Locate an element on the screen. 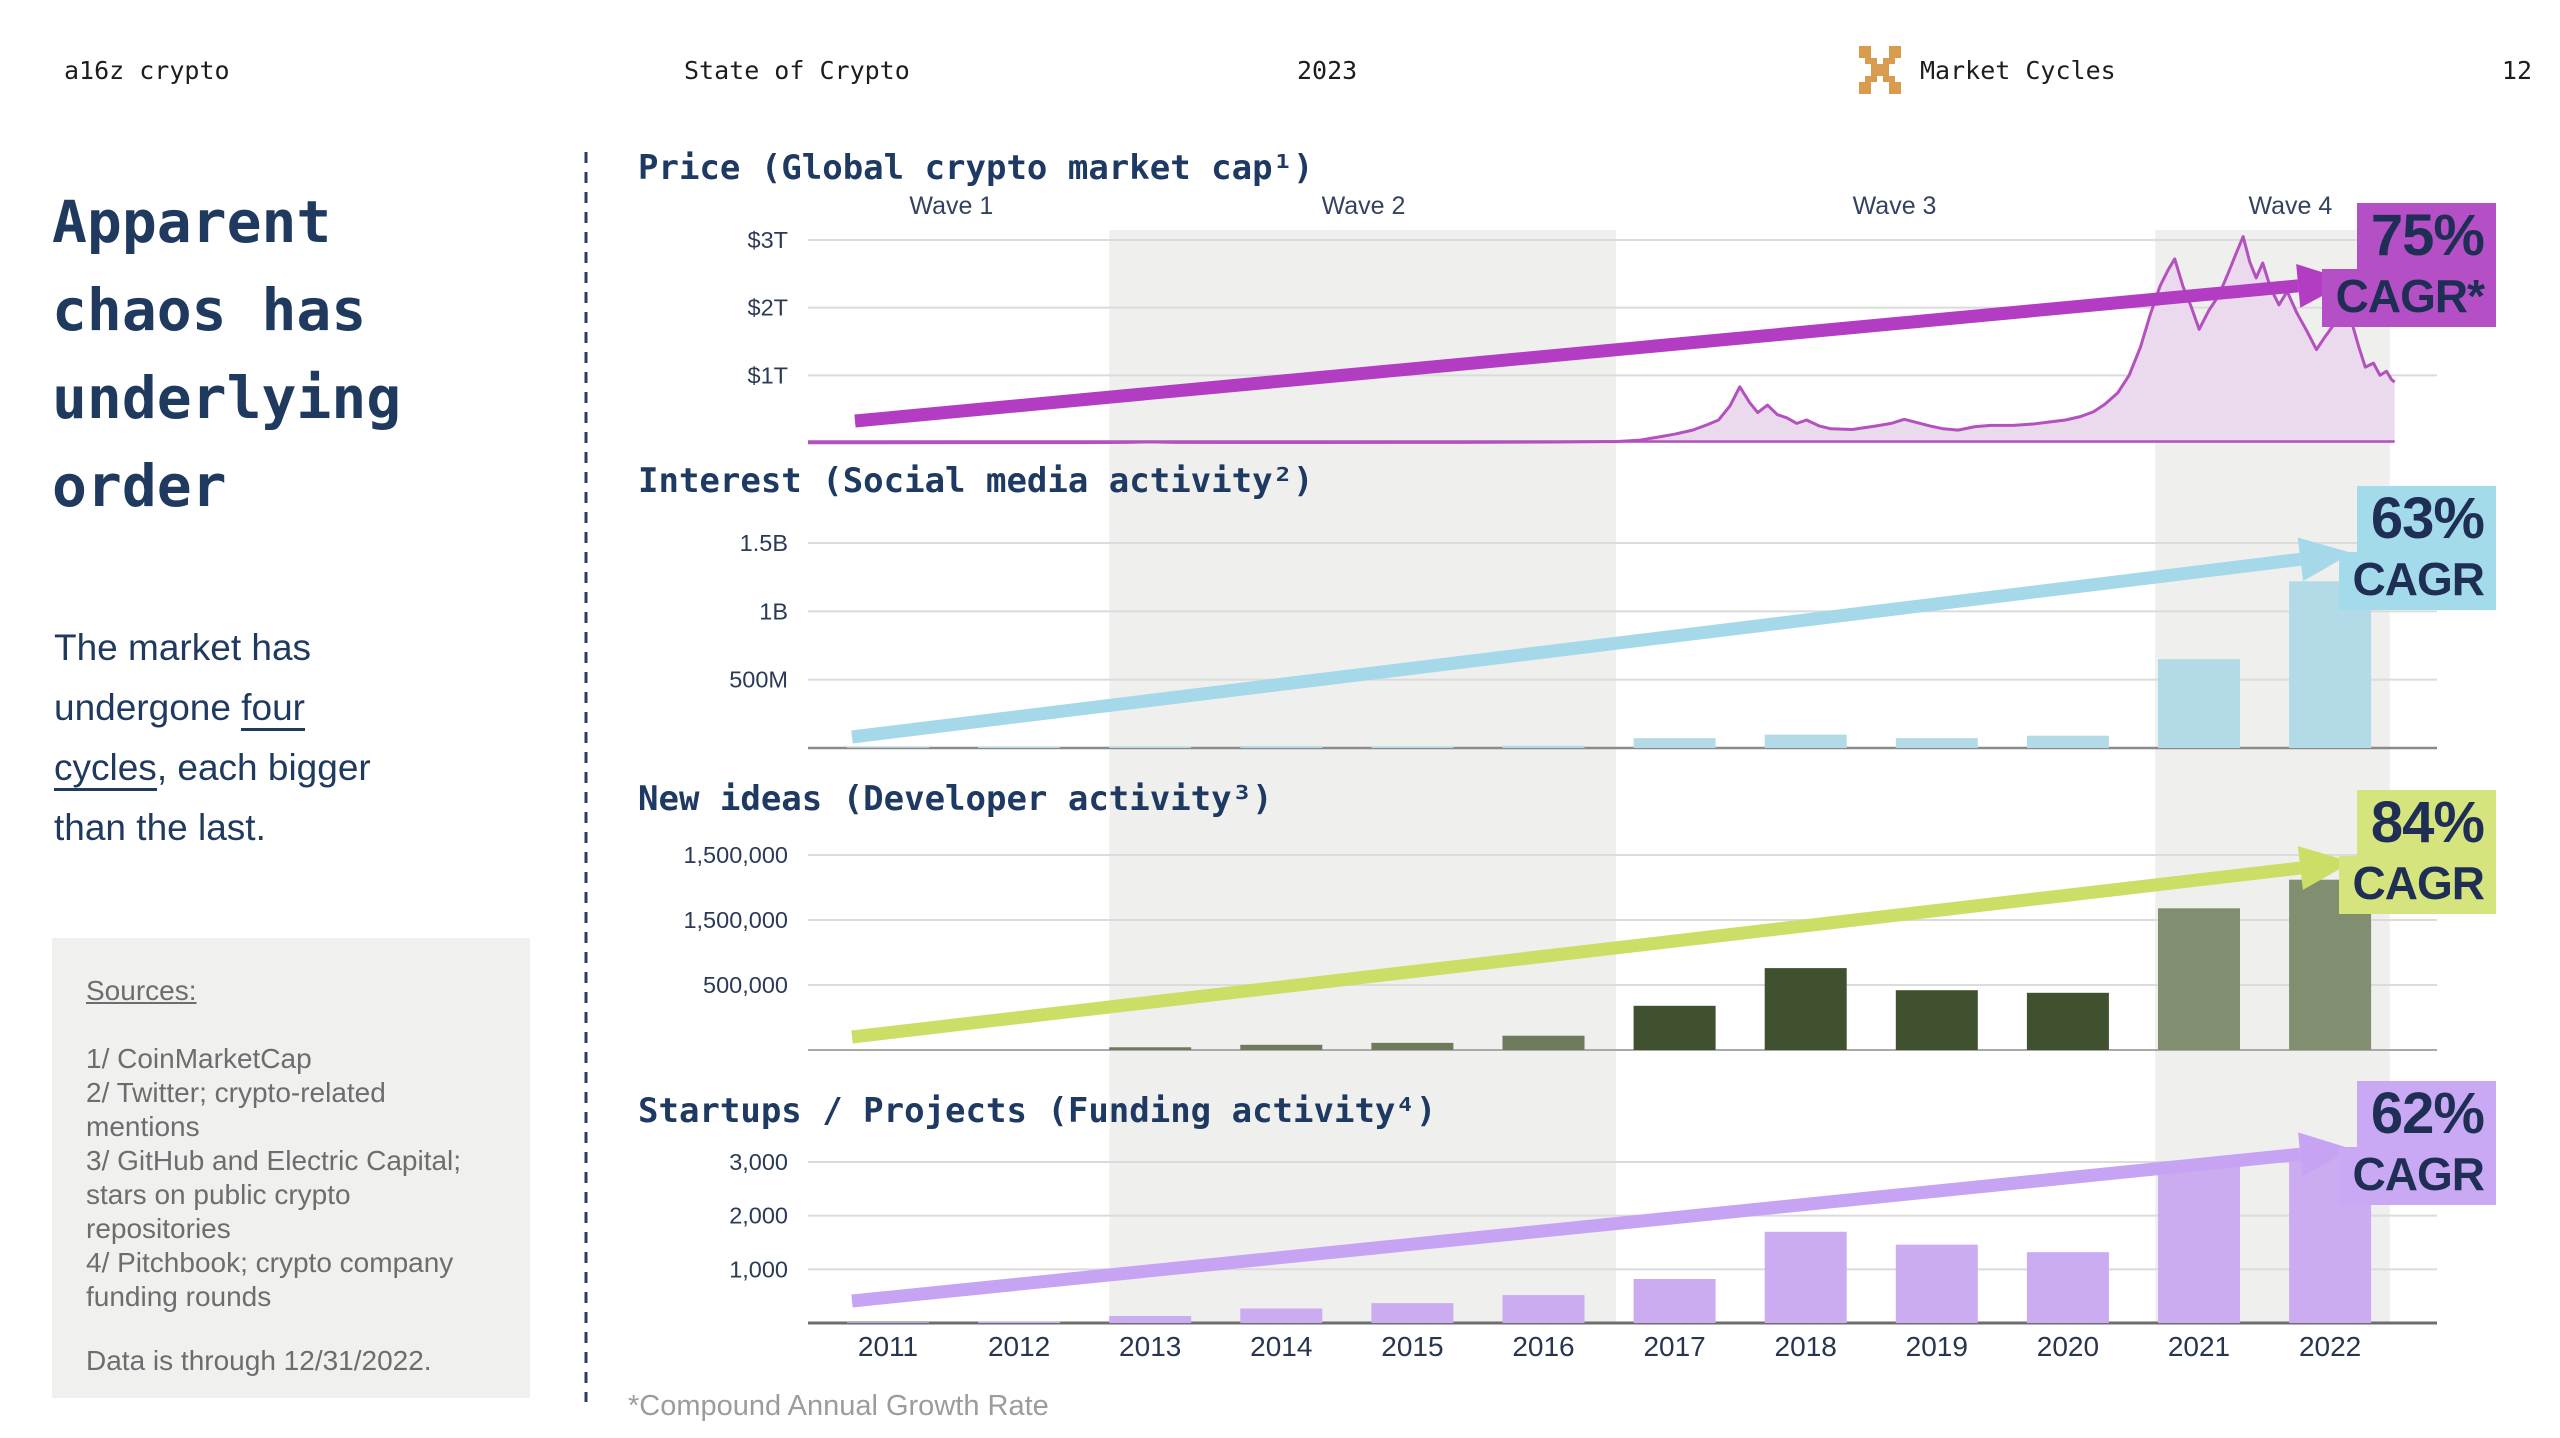  startups-cagr-badge: 62% CAGR is located at coordinates (2417, 1143).